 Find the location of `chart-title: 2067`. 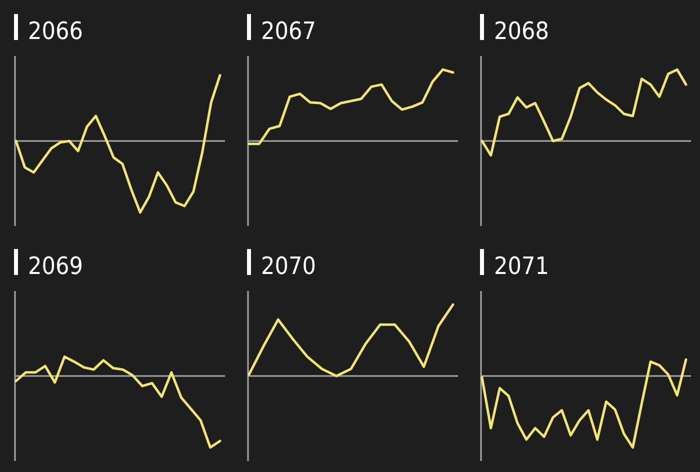

chart-title: 2067 is located at coordinates (288, 31).